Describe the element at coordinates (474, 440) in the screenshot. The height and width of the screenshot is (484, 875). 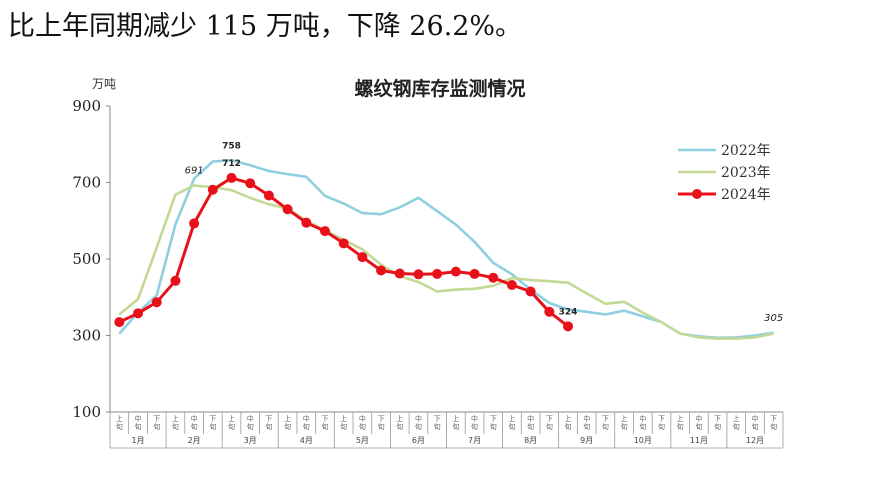
I see `x-month-label: 7月` at that location.